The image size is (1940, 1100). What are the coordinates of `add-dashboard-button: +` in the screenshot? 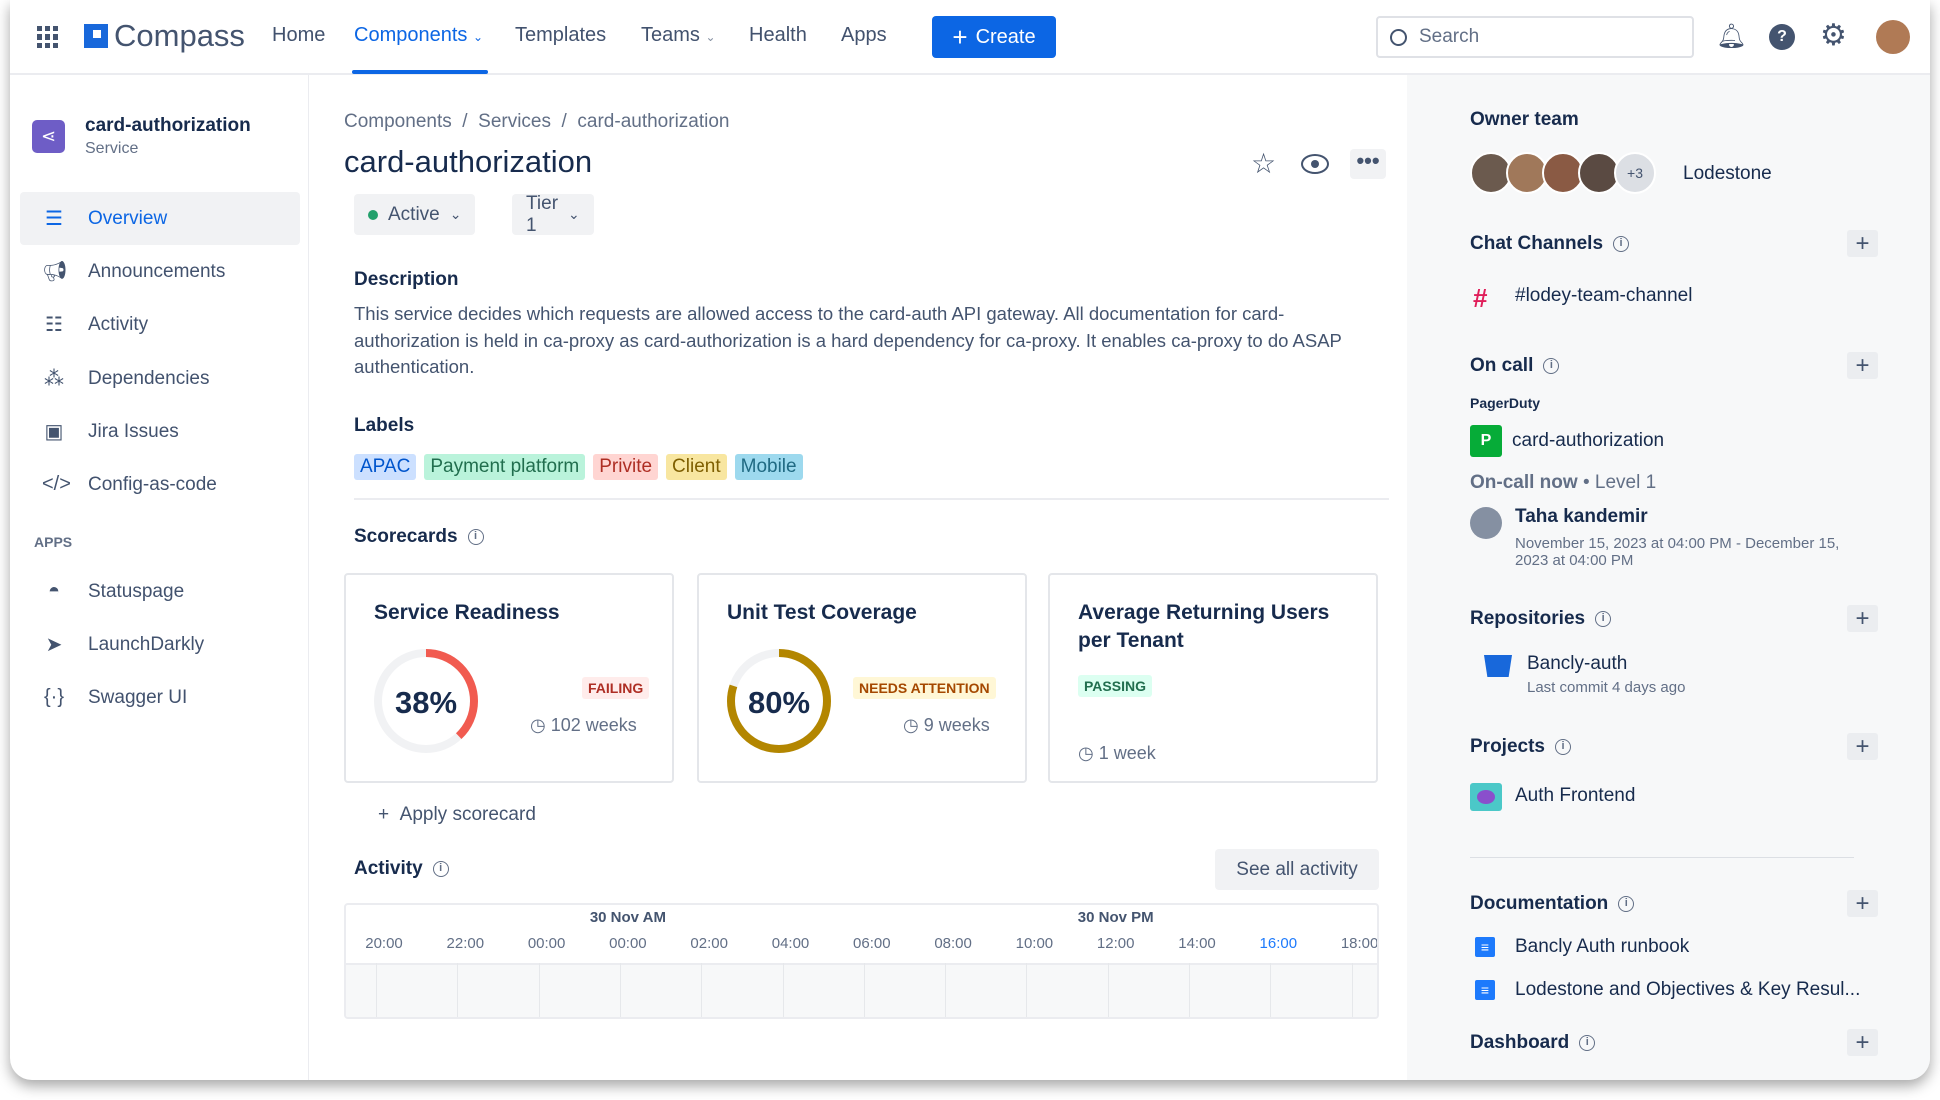 It's located at (1862, 1042).